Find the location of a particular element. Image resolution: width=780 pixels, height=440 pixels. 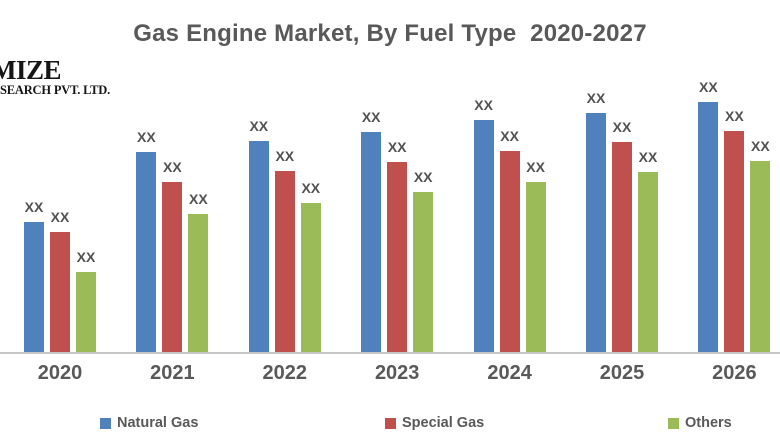

bar-others-2026 is located at coordinates (760, 257).